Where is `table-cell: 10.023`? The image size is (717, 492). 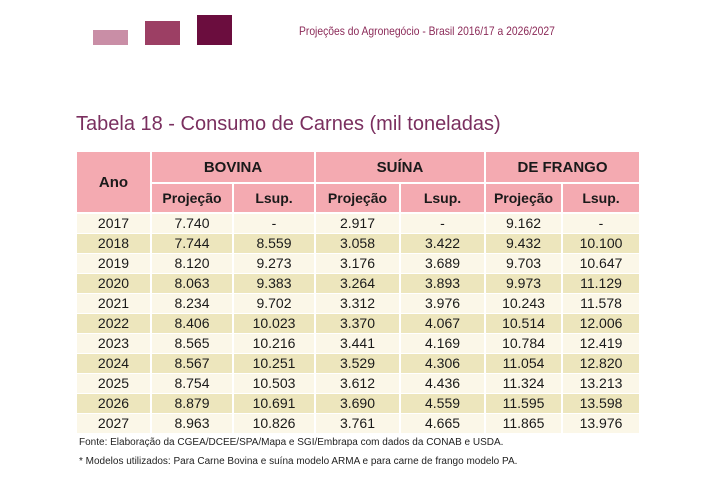 table-cell: 10.023 is located at coordinates (274, 323).